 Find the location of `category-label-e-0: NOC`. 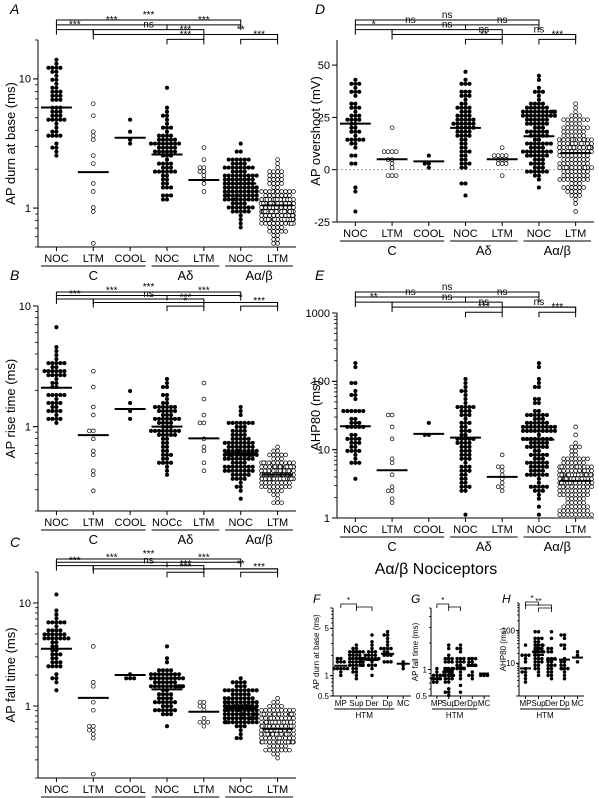

category-label-e-0: NOC is located at coordinates (355, 530).